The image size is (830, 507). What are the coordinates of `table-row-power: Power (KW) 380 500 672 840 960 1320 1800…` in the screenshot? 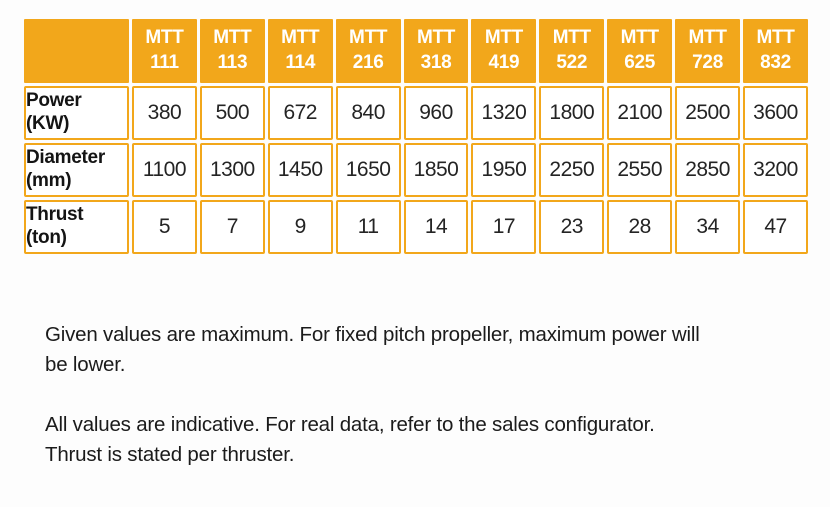 It's located at (416, 113).